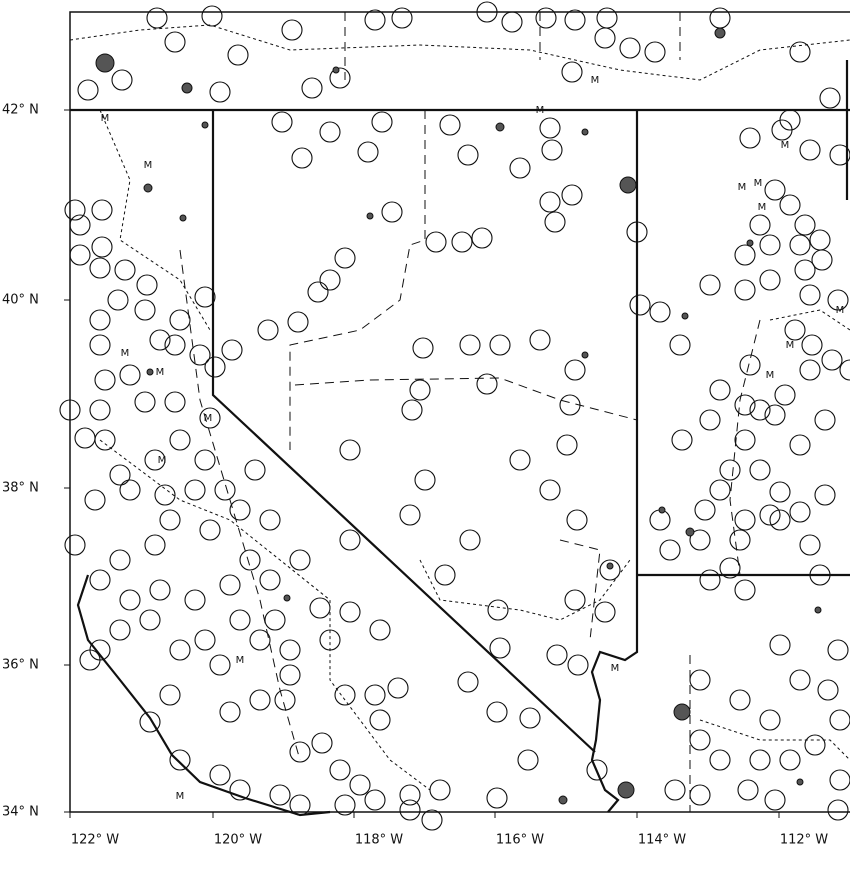 This screenshot has width=850, height=869. I want to click on contour-line, so click(459, 52).